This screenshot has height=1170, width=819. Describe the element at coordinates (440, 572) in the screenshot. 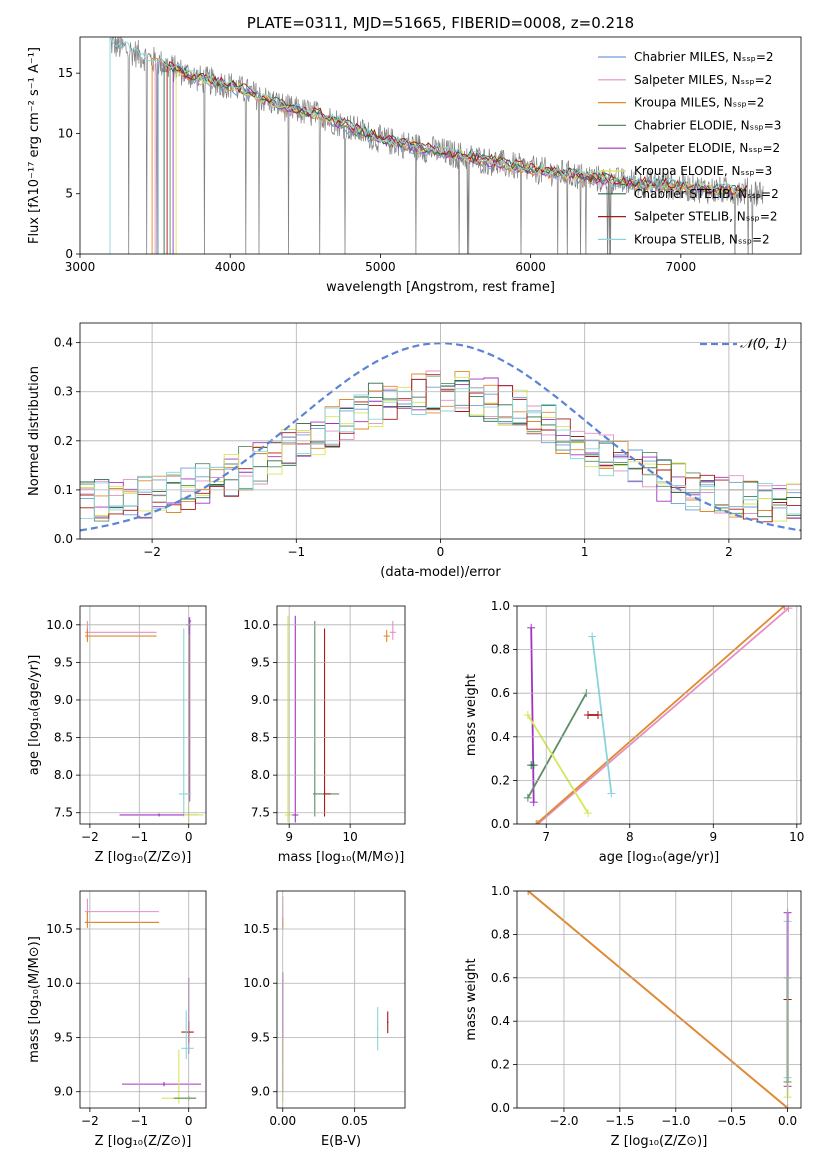

I see `x-axis-label: (data-model)/error` at that location.